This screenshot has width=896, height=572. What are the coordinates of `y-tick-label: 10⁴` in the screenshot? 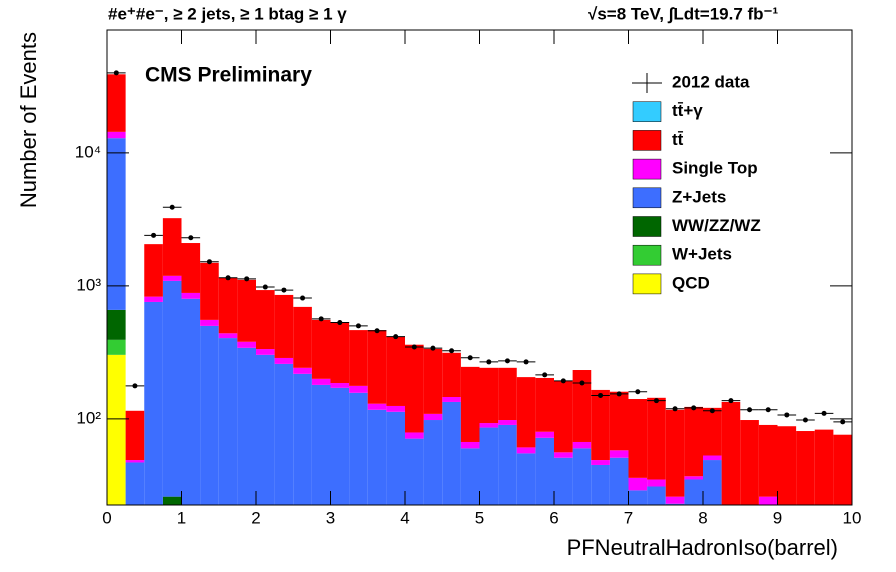 It's located at (88, 151).